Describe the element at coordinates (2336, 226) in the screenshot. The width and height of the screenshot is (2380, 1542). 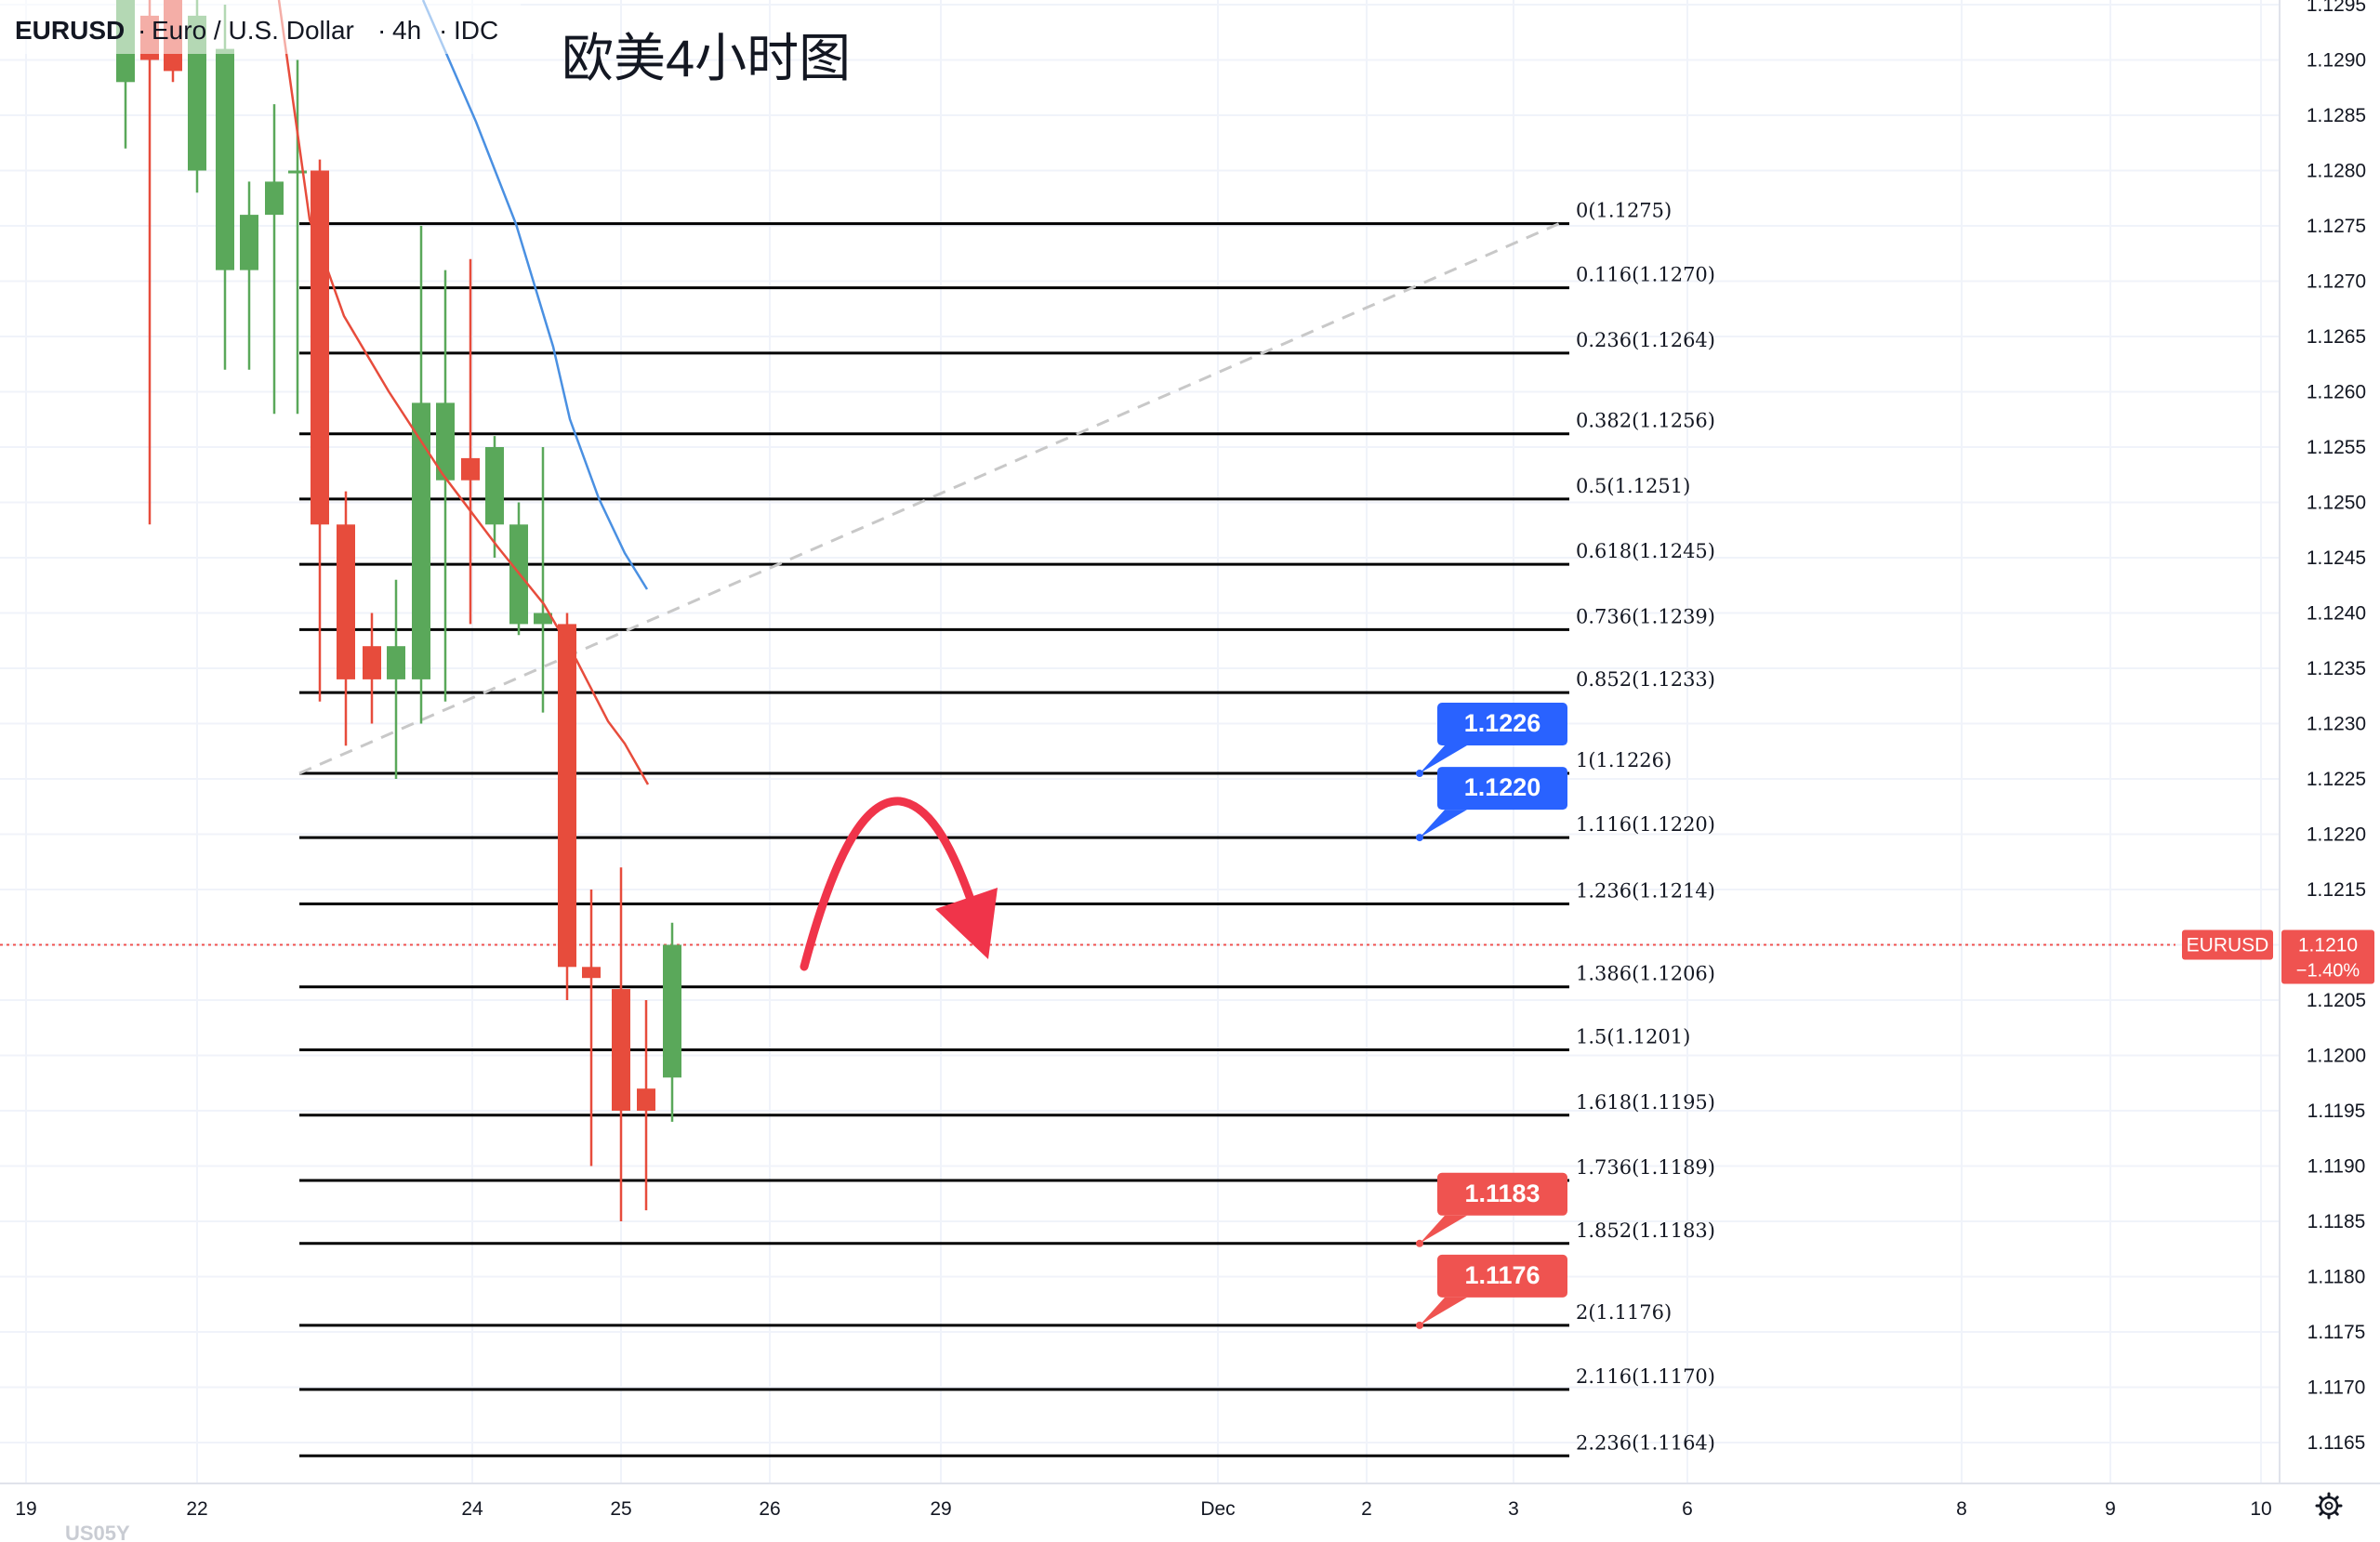
I see `price-tick-label: 1.1275` at that location.